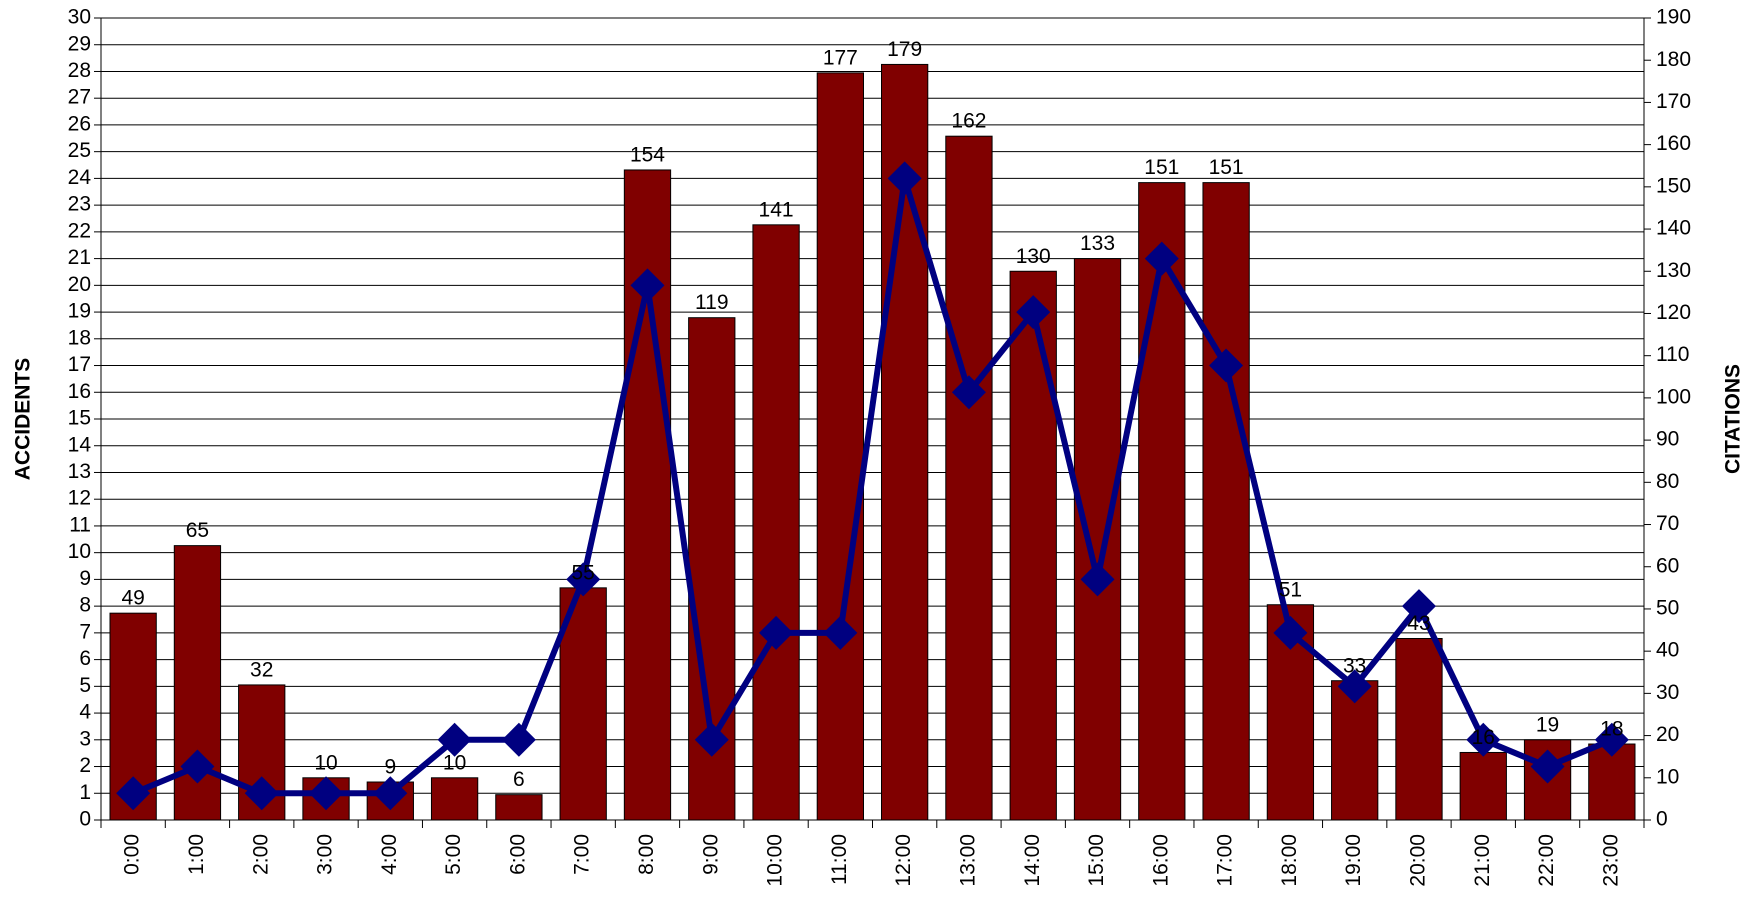 The image size is (1756, 906). Describe the element at coordinates (85, 658) in the screenshot. I see `y-tick-label: 6` at that location.